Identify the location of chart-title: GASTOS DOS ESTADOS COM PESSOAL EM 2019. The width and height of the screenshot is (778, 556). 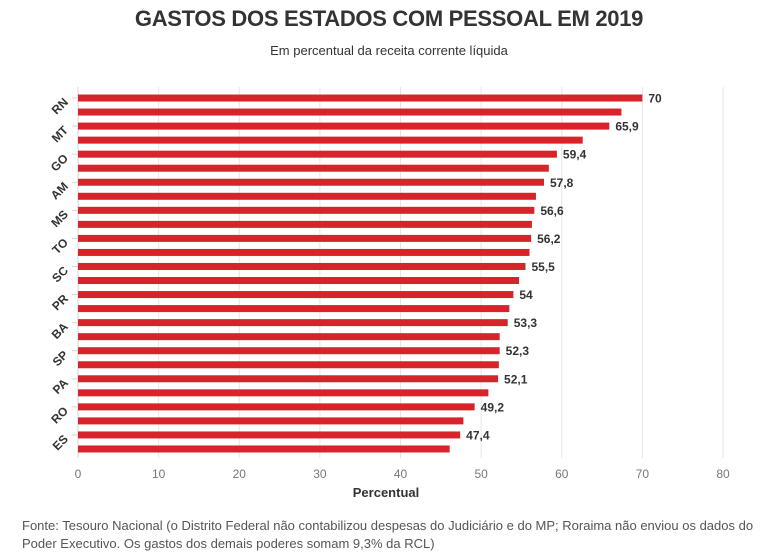
(389, 18).